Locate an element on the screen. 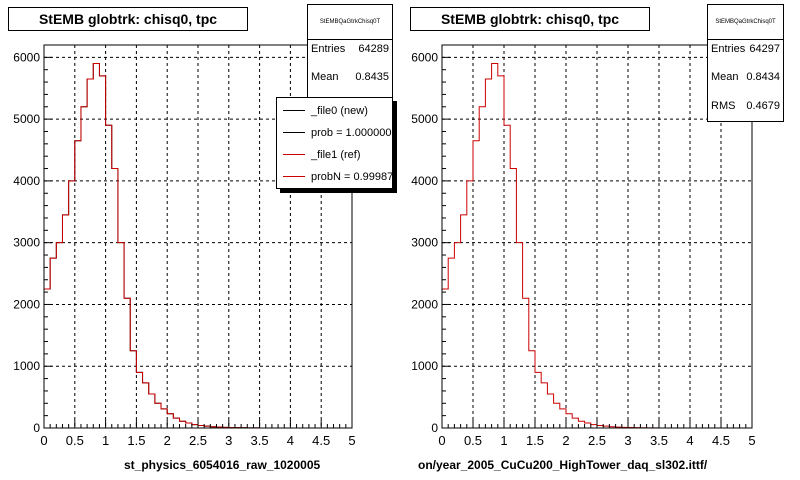  right-stat-value-entries: 64297 is located at coordinates (764, 49).